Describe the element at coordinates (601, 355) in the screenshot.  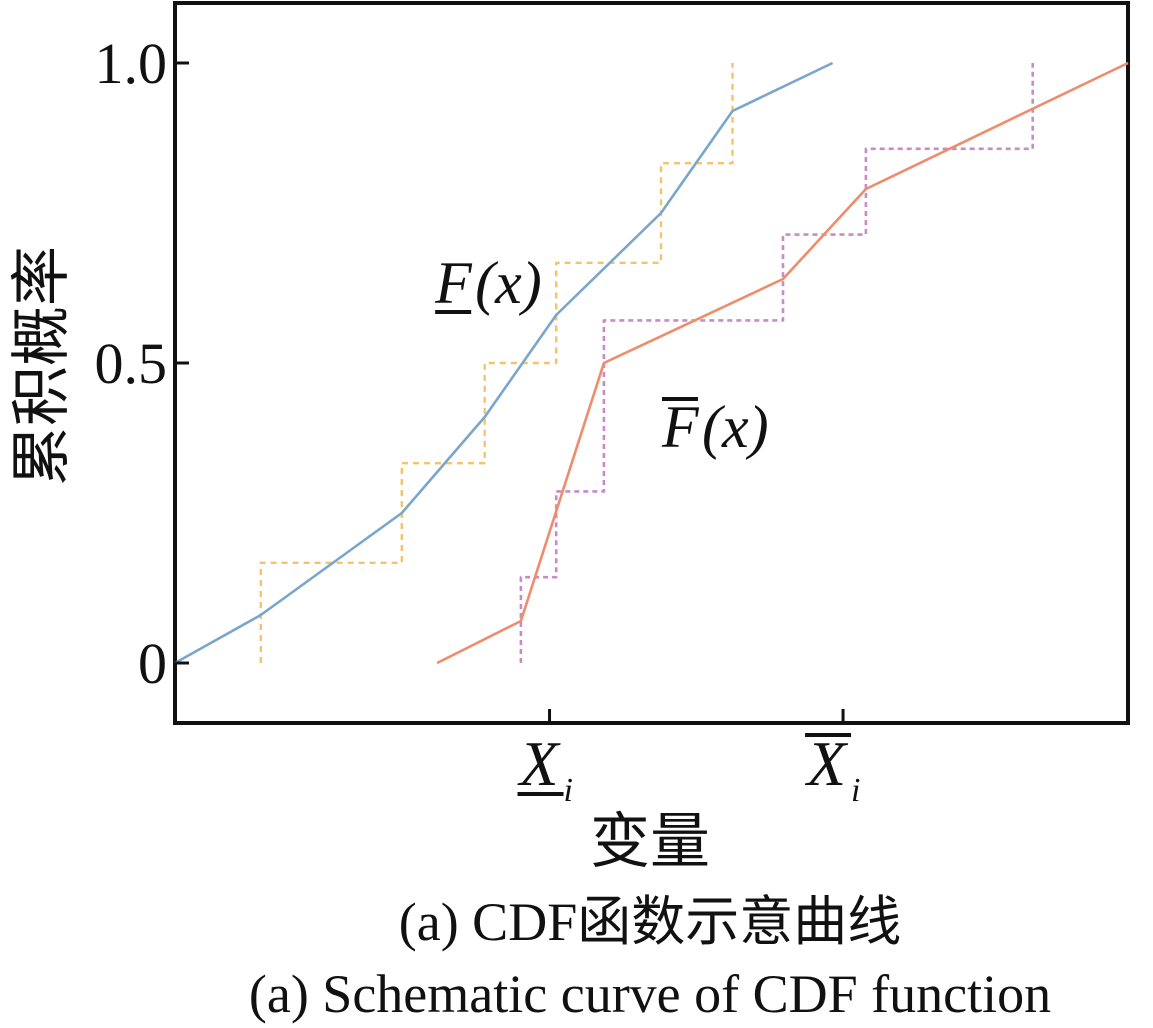
I see `annotation-layer: F (x)F (x)` at that location.